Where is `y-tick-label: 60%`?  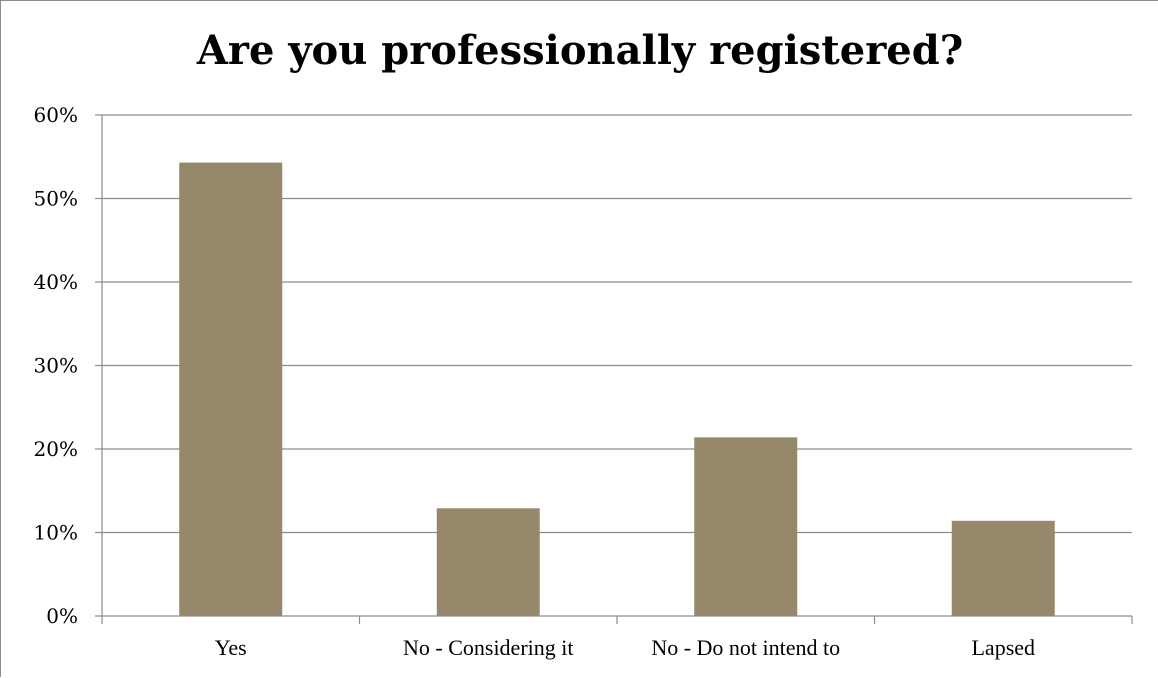 y-tick-label: 60% is located at coordinates (56, 115).